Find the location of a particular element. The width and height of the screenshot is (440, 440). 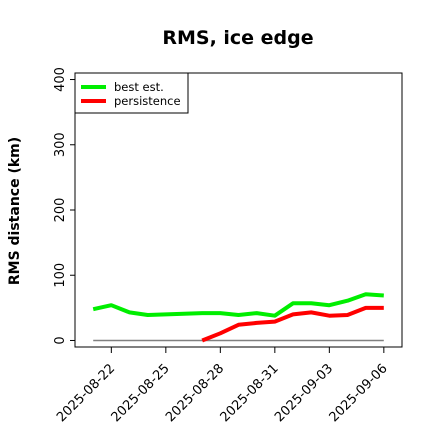

y-tick-label: 300 is located at coordinates (60, 144).